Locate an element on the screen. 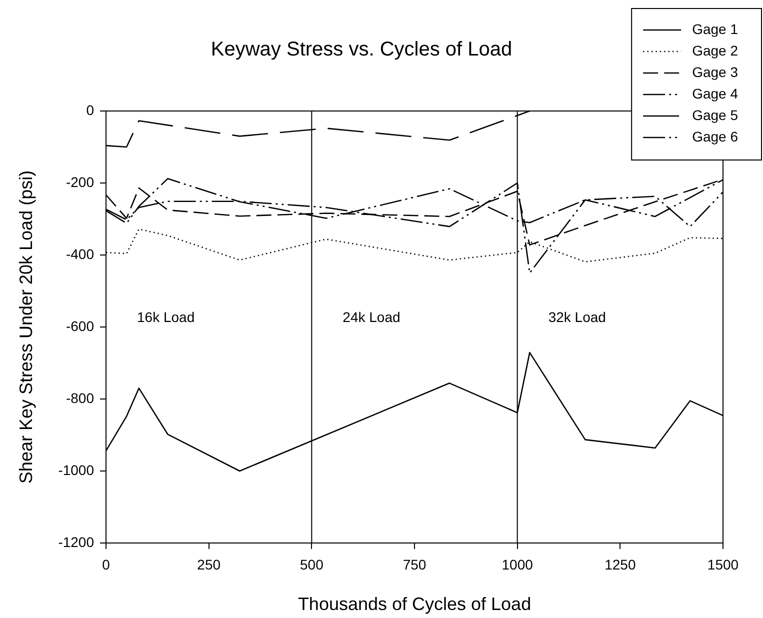  x-tick-label: 1000 is located at coordinates (518, 564).